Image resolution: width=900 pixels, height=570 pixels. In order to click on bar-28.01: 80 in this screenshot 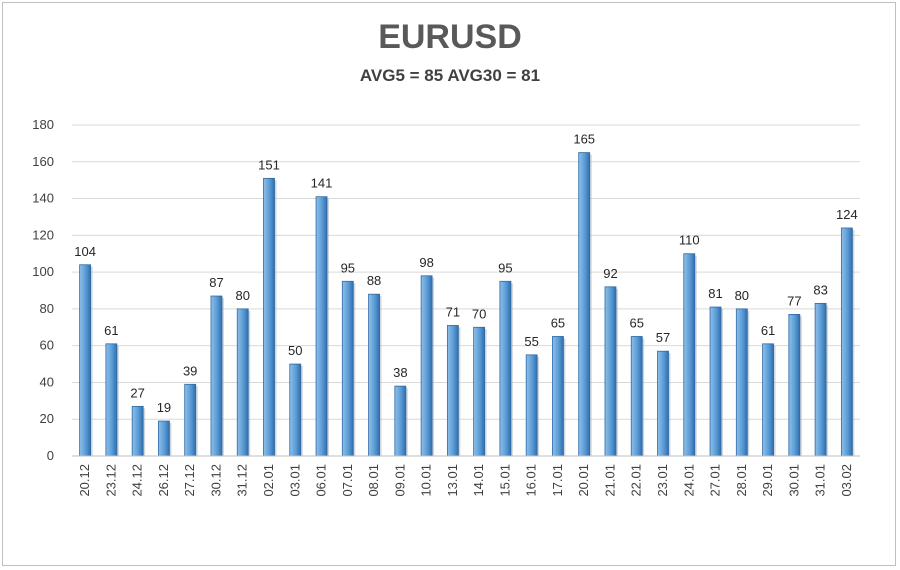, I will do `click(742, 372)`.